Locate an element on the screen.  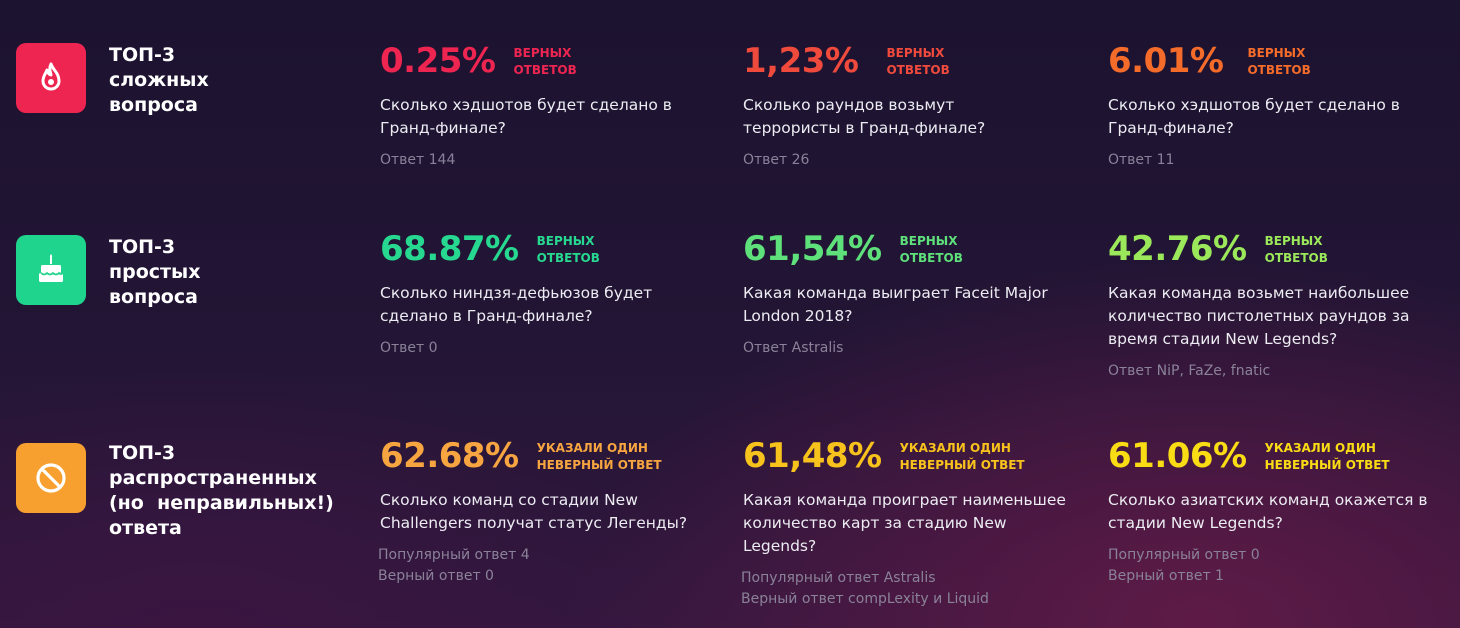
flame-icon-box is located at coordinates (51, 78).